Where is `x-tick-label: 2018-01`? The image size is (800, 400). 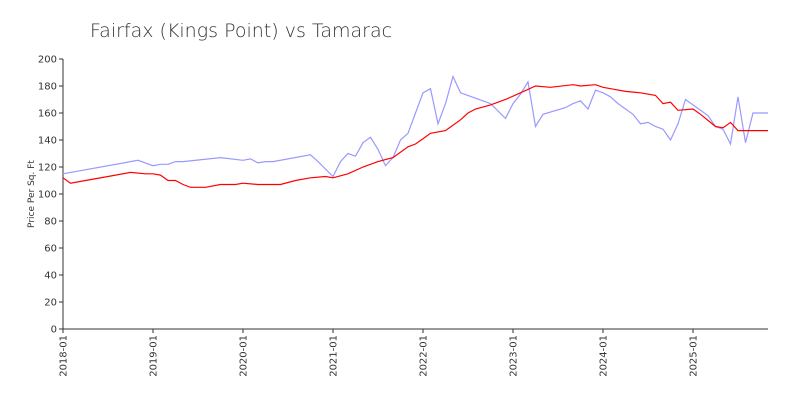
x-tick-label: 2018-01 is located at coordinates (64, 356).